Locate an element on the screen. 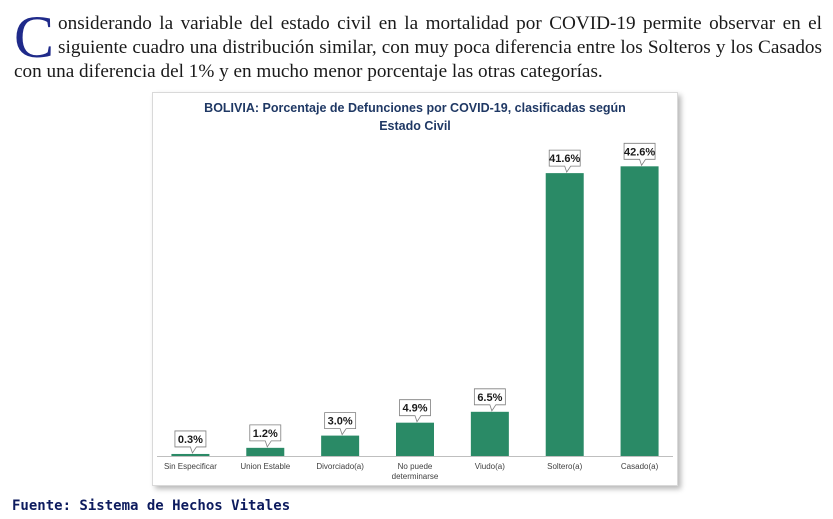 This screenshot has width=833, height=519. data-label-text-4: 4.9% is located at coordinates (414, 409).